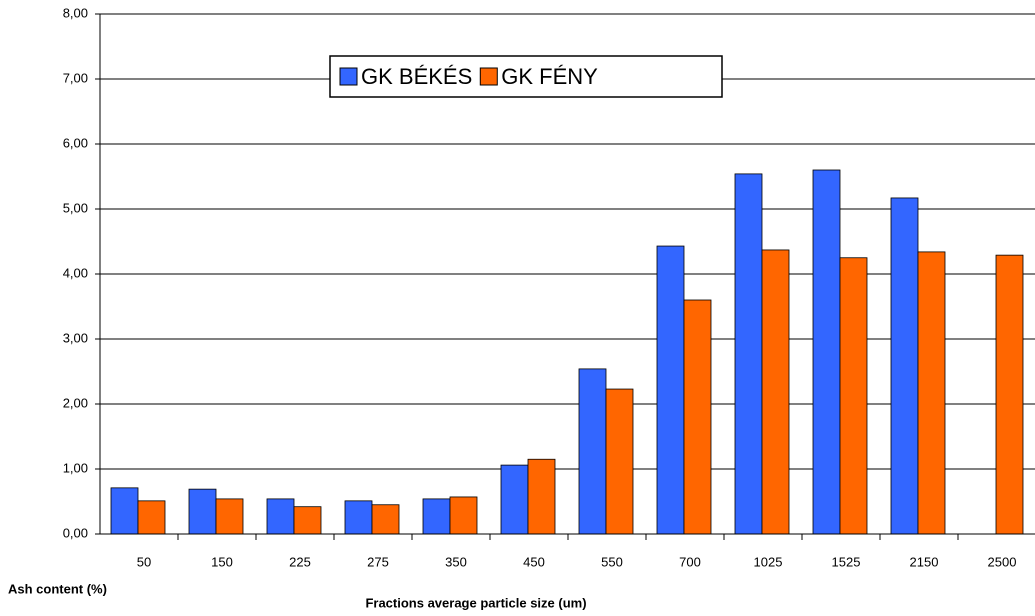 This screenshot has width=1035, height=616. Describe the element at coordinates (924, 561) in the screenshot. I see `x-tick-label: 2150` at that location.